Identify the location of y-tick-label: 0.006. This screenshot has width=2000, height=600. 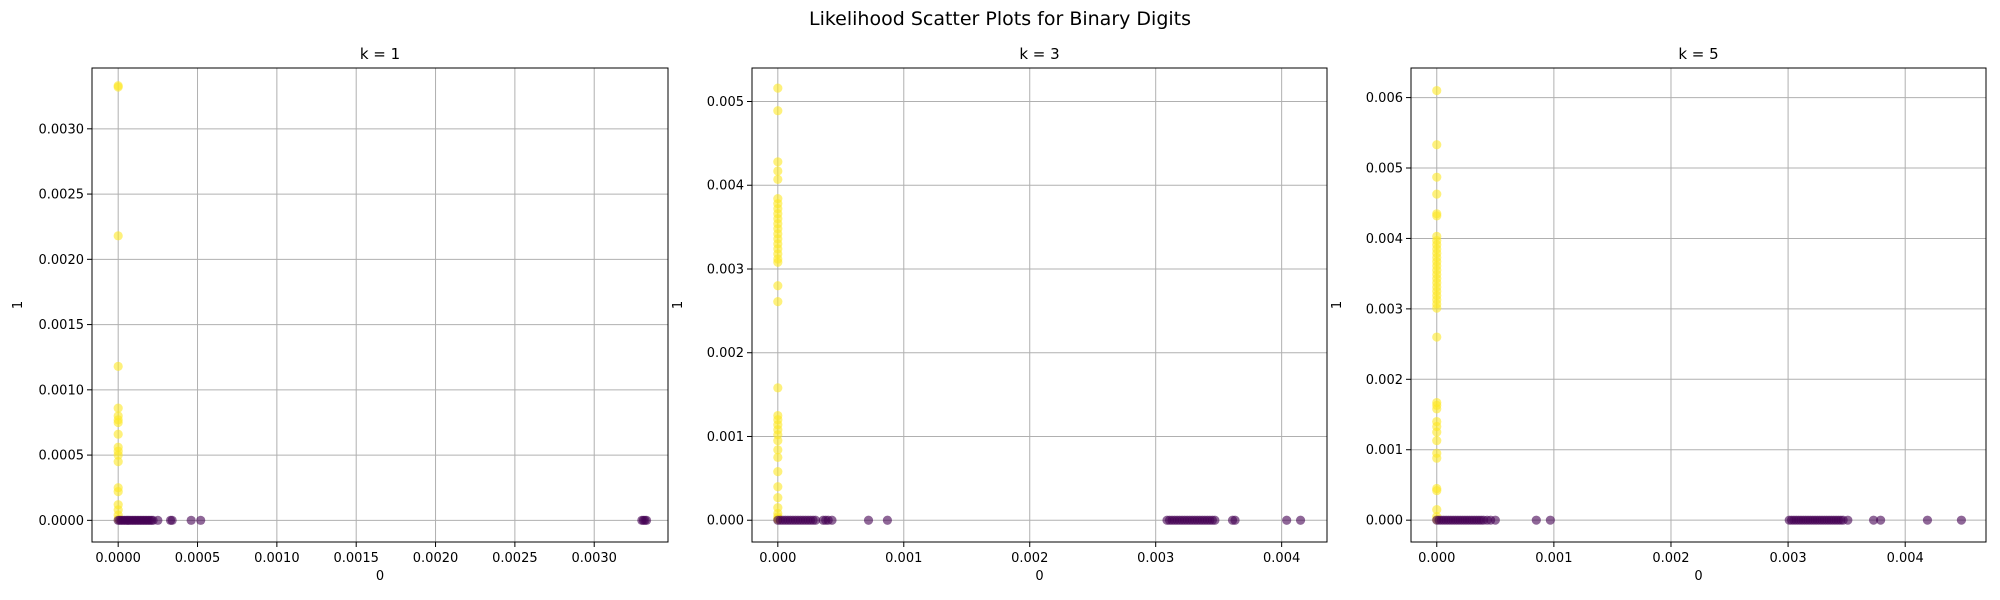
(1384, 98).